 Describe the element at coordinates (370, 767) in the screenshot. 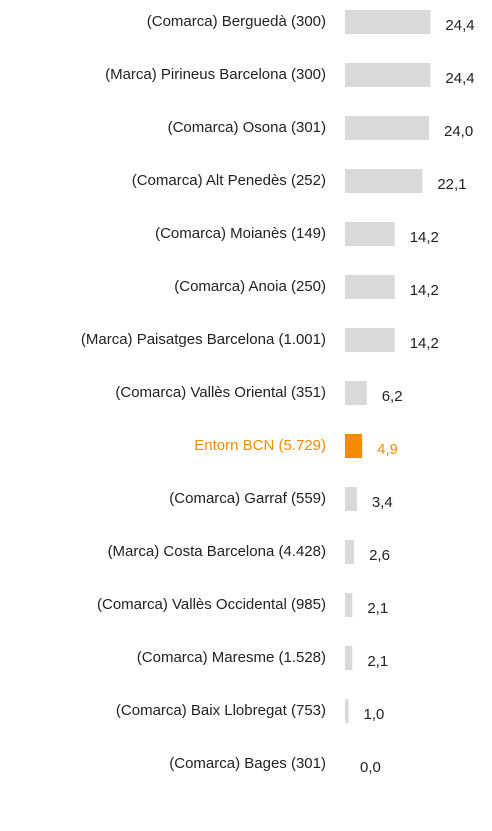

I see `value-label: 0,0` at that location.